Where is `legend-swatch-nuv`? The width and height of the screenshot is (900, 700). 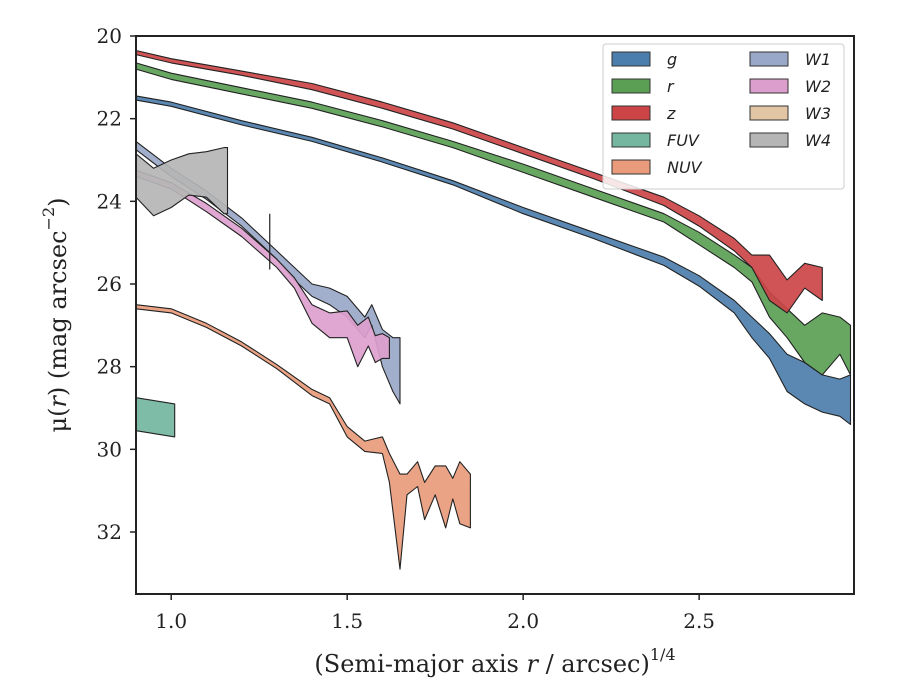 legend-swatch-nuv is located at coordinates (631, 167).